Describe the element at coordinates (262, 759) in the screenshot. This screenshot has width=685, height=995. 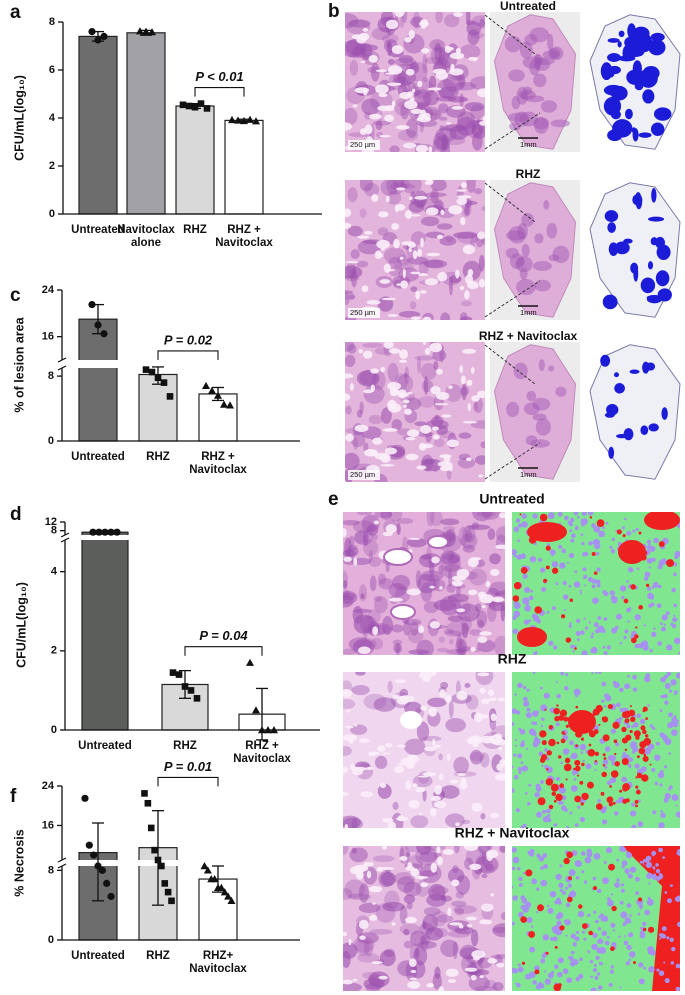
I see `text-line: Navitoclax` at that location.